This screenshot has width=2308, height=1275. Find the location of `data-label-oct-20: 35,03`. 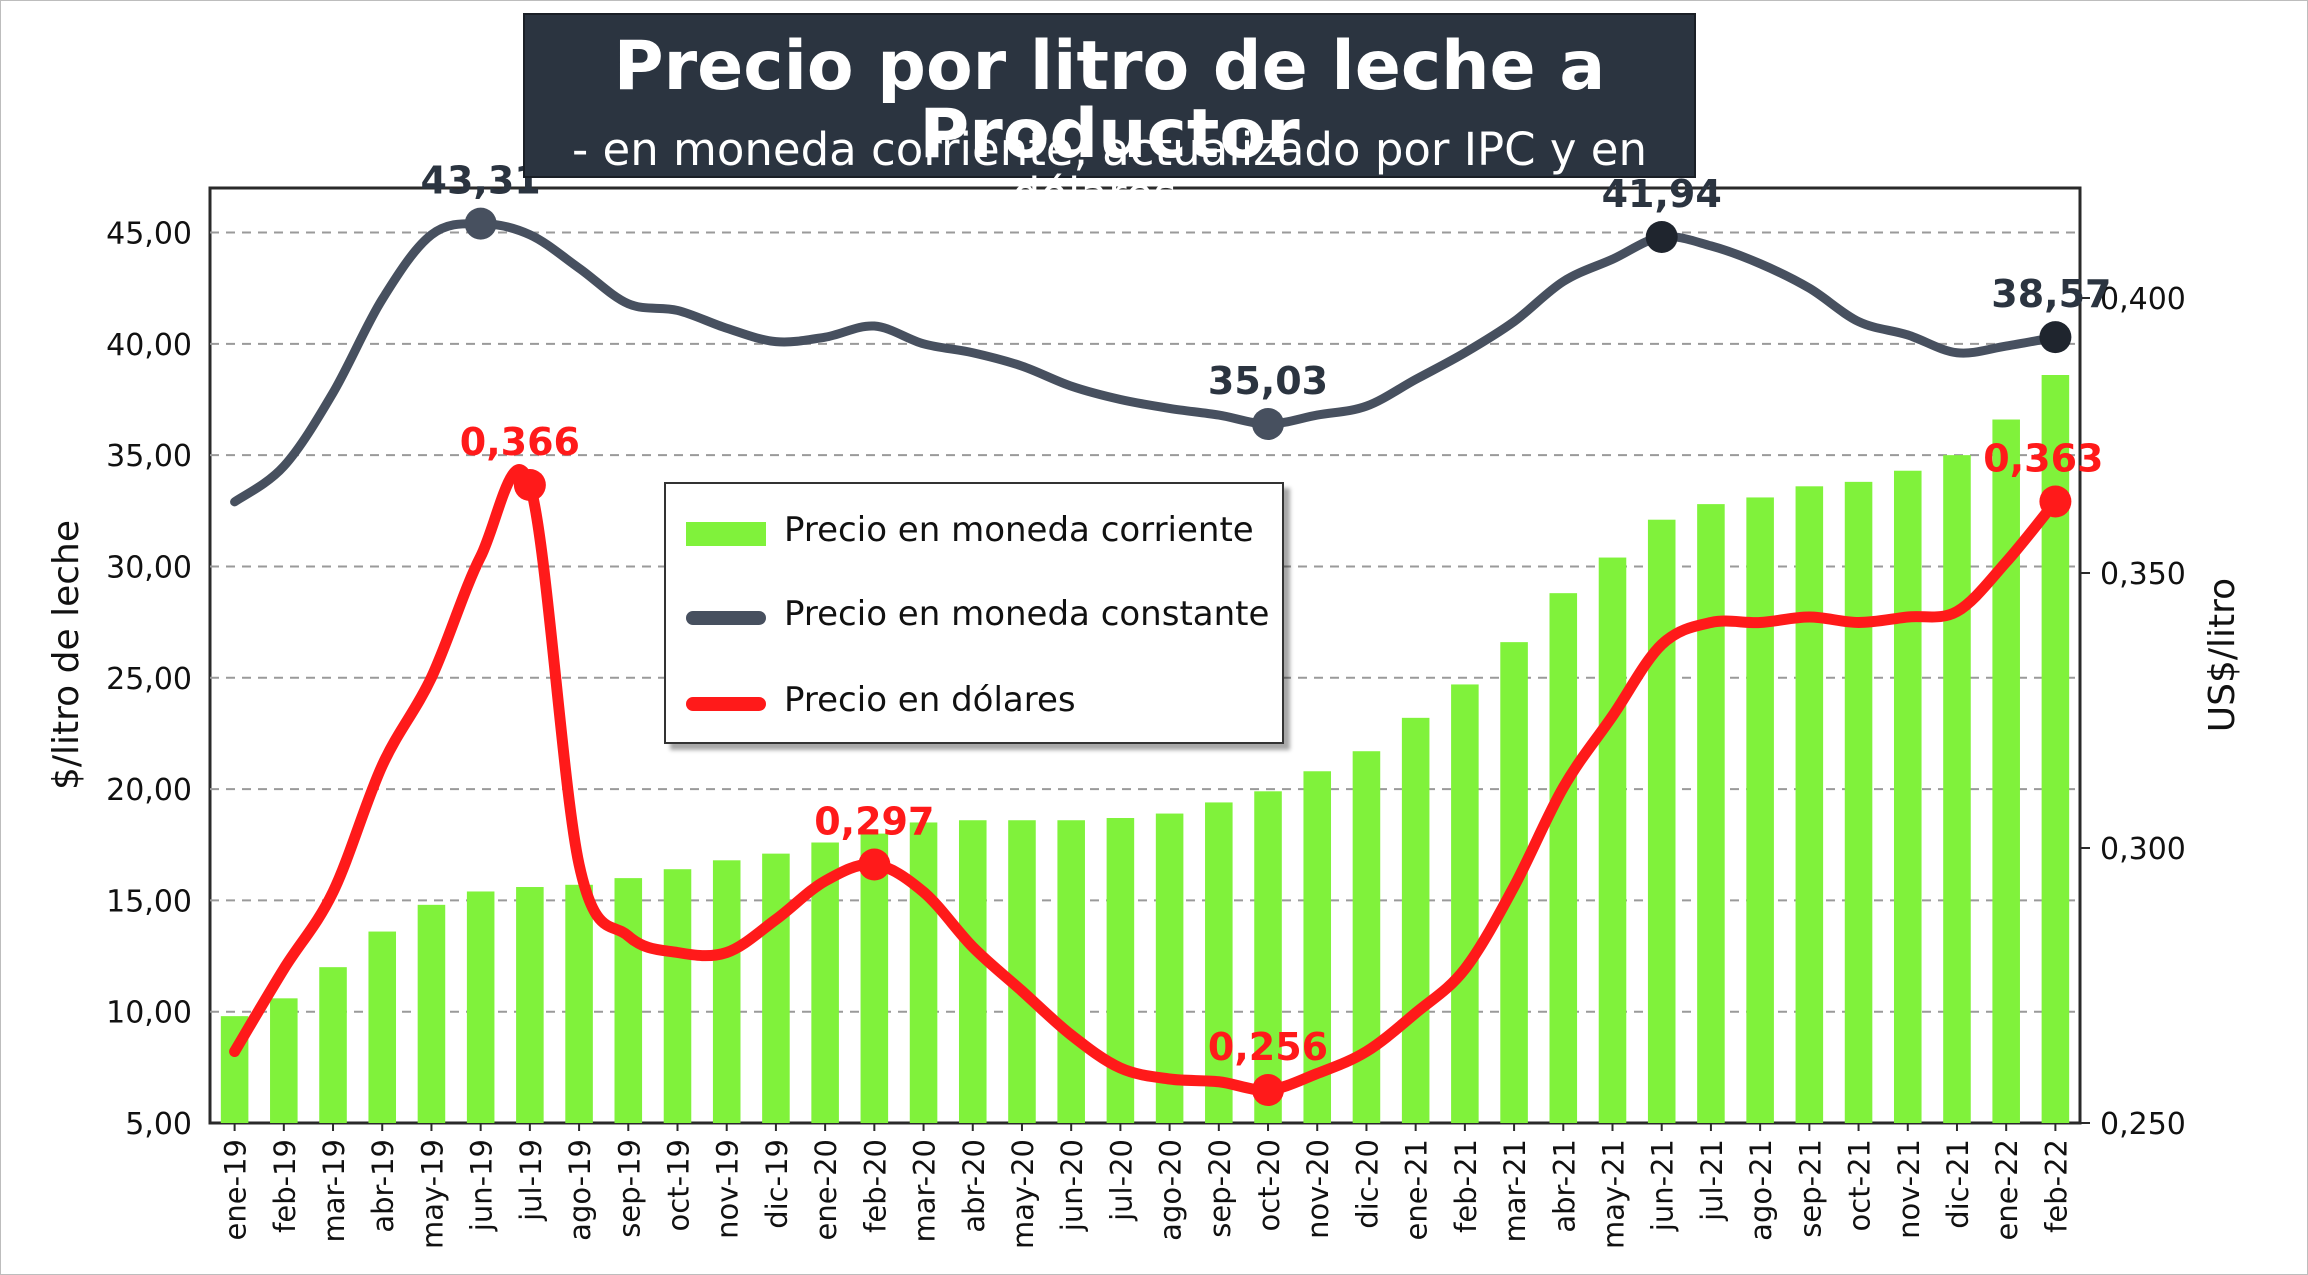

data-label-oct-20: 35,03 is located at coordinates (1268, 381).